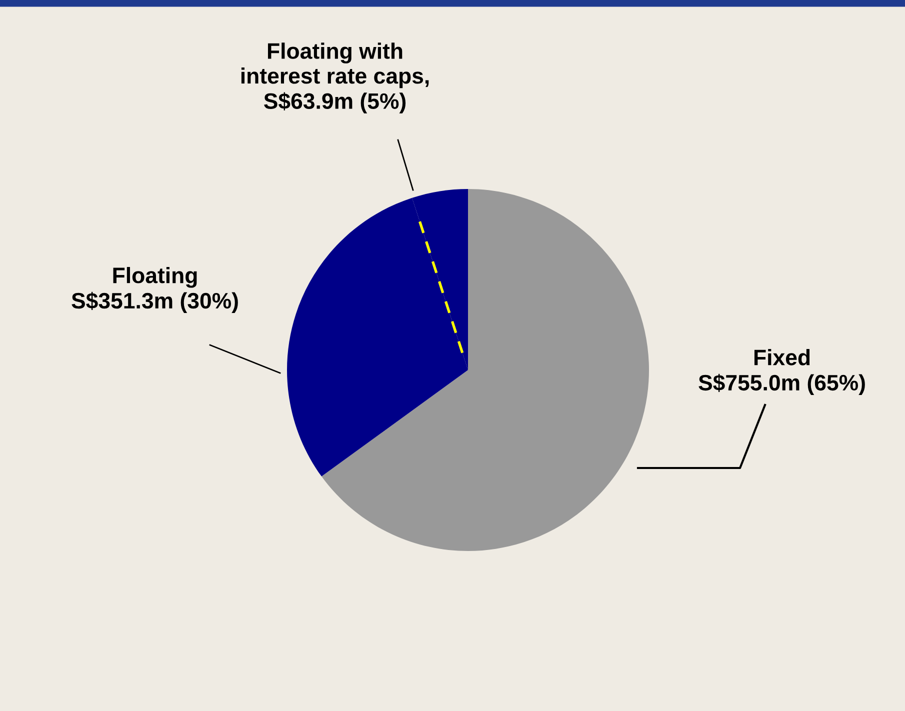 The height and width of the screenshot is (711, 905). I want to click on slice-label: Fixed S$755.0m (65%), so click(781, 372).